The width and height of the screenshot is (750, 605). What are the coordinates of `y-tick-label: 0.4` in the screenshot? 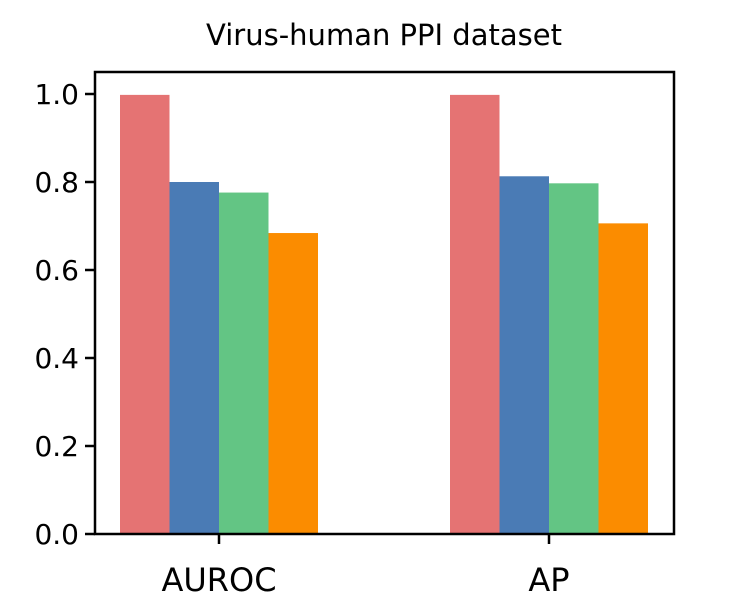 It's located at (56, 358).